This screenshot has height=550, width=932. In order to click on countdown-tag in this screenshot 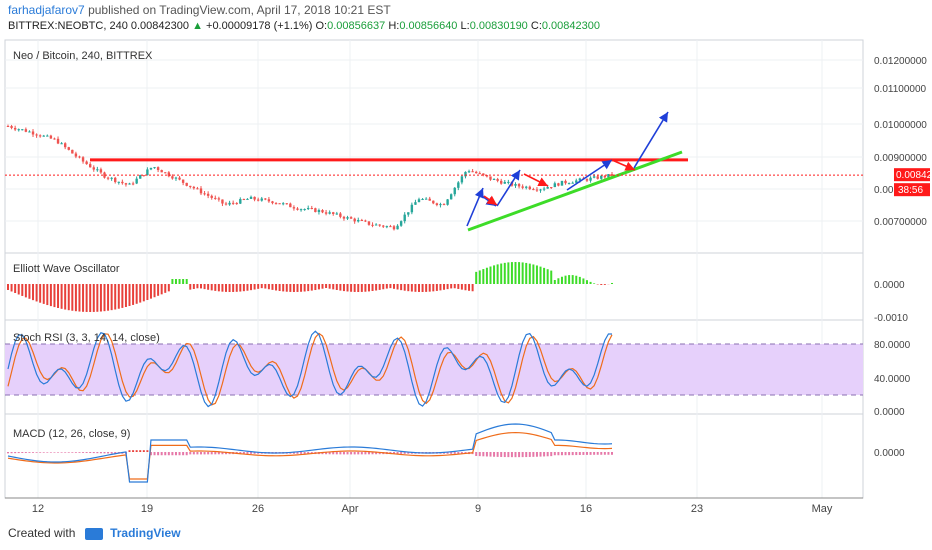, I will do `click(912, 190)`.